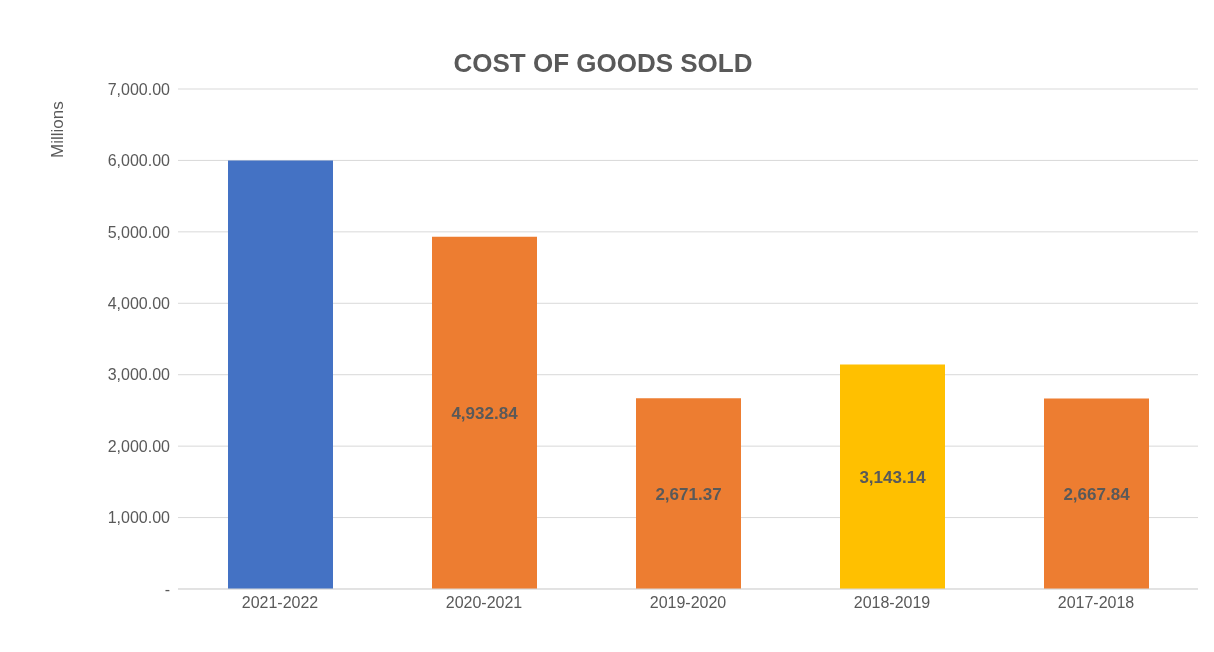 This screenshot has height=652, width=1214. Describe the element at coordinates (139, 89) in the screenshot. I see `y-tick-label: 7,000.00` at that location.